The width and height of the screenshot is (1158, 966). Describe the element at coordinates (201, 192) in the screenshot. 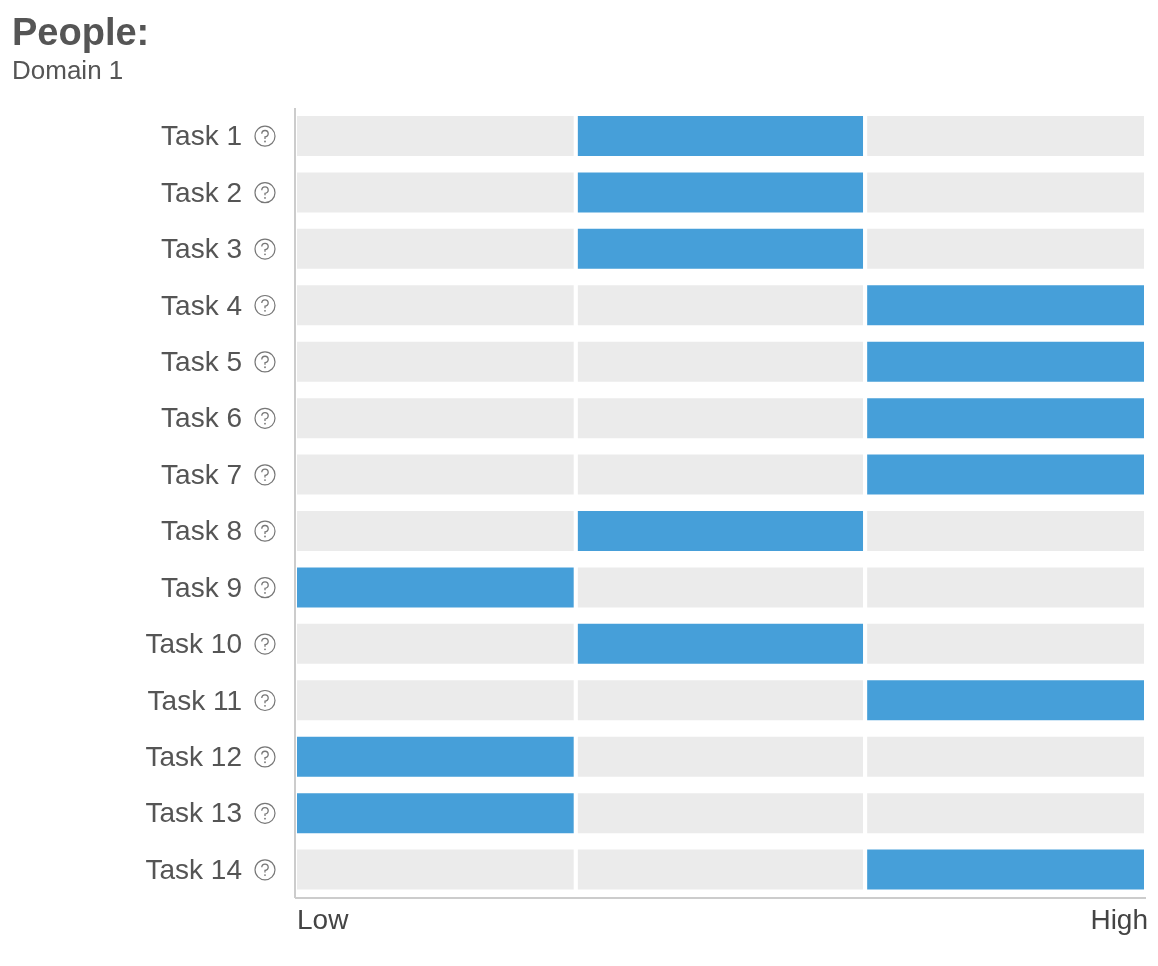

I see `y-tick-label: Task 2` at that location.